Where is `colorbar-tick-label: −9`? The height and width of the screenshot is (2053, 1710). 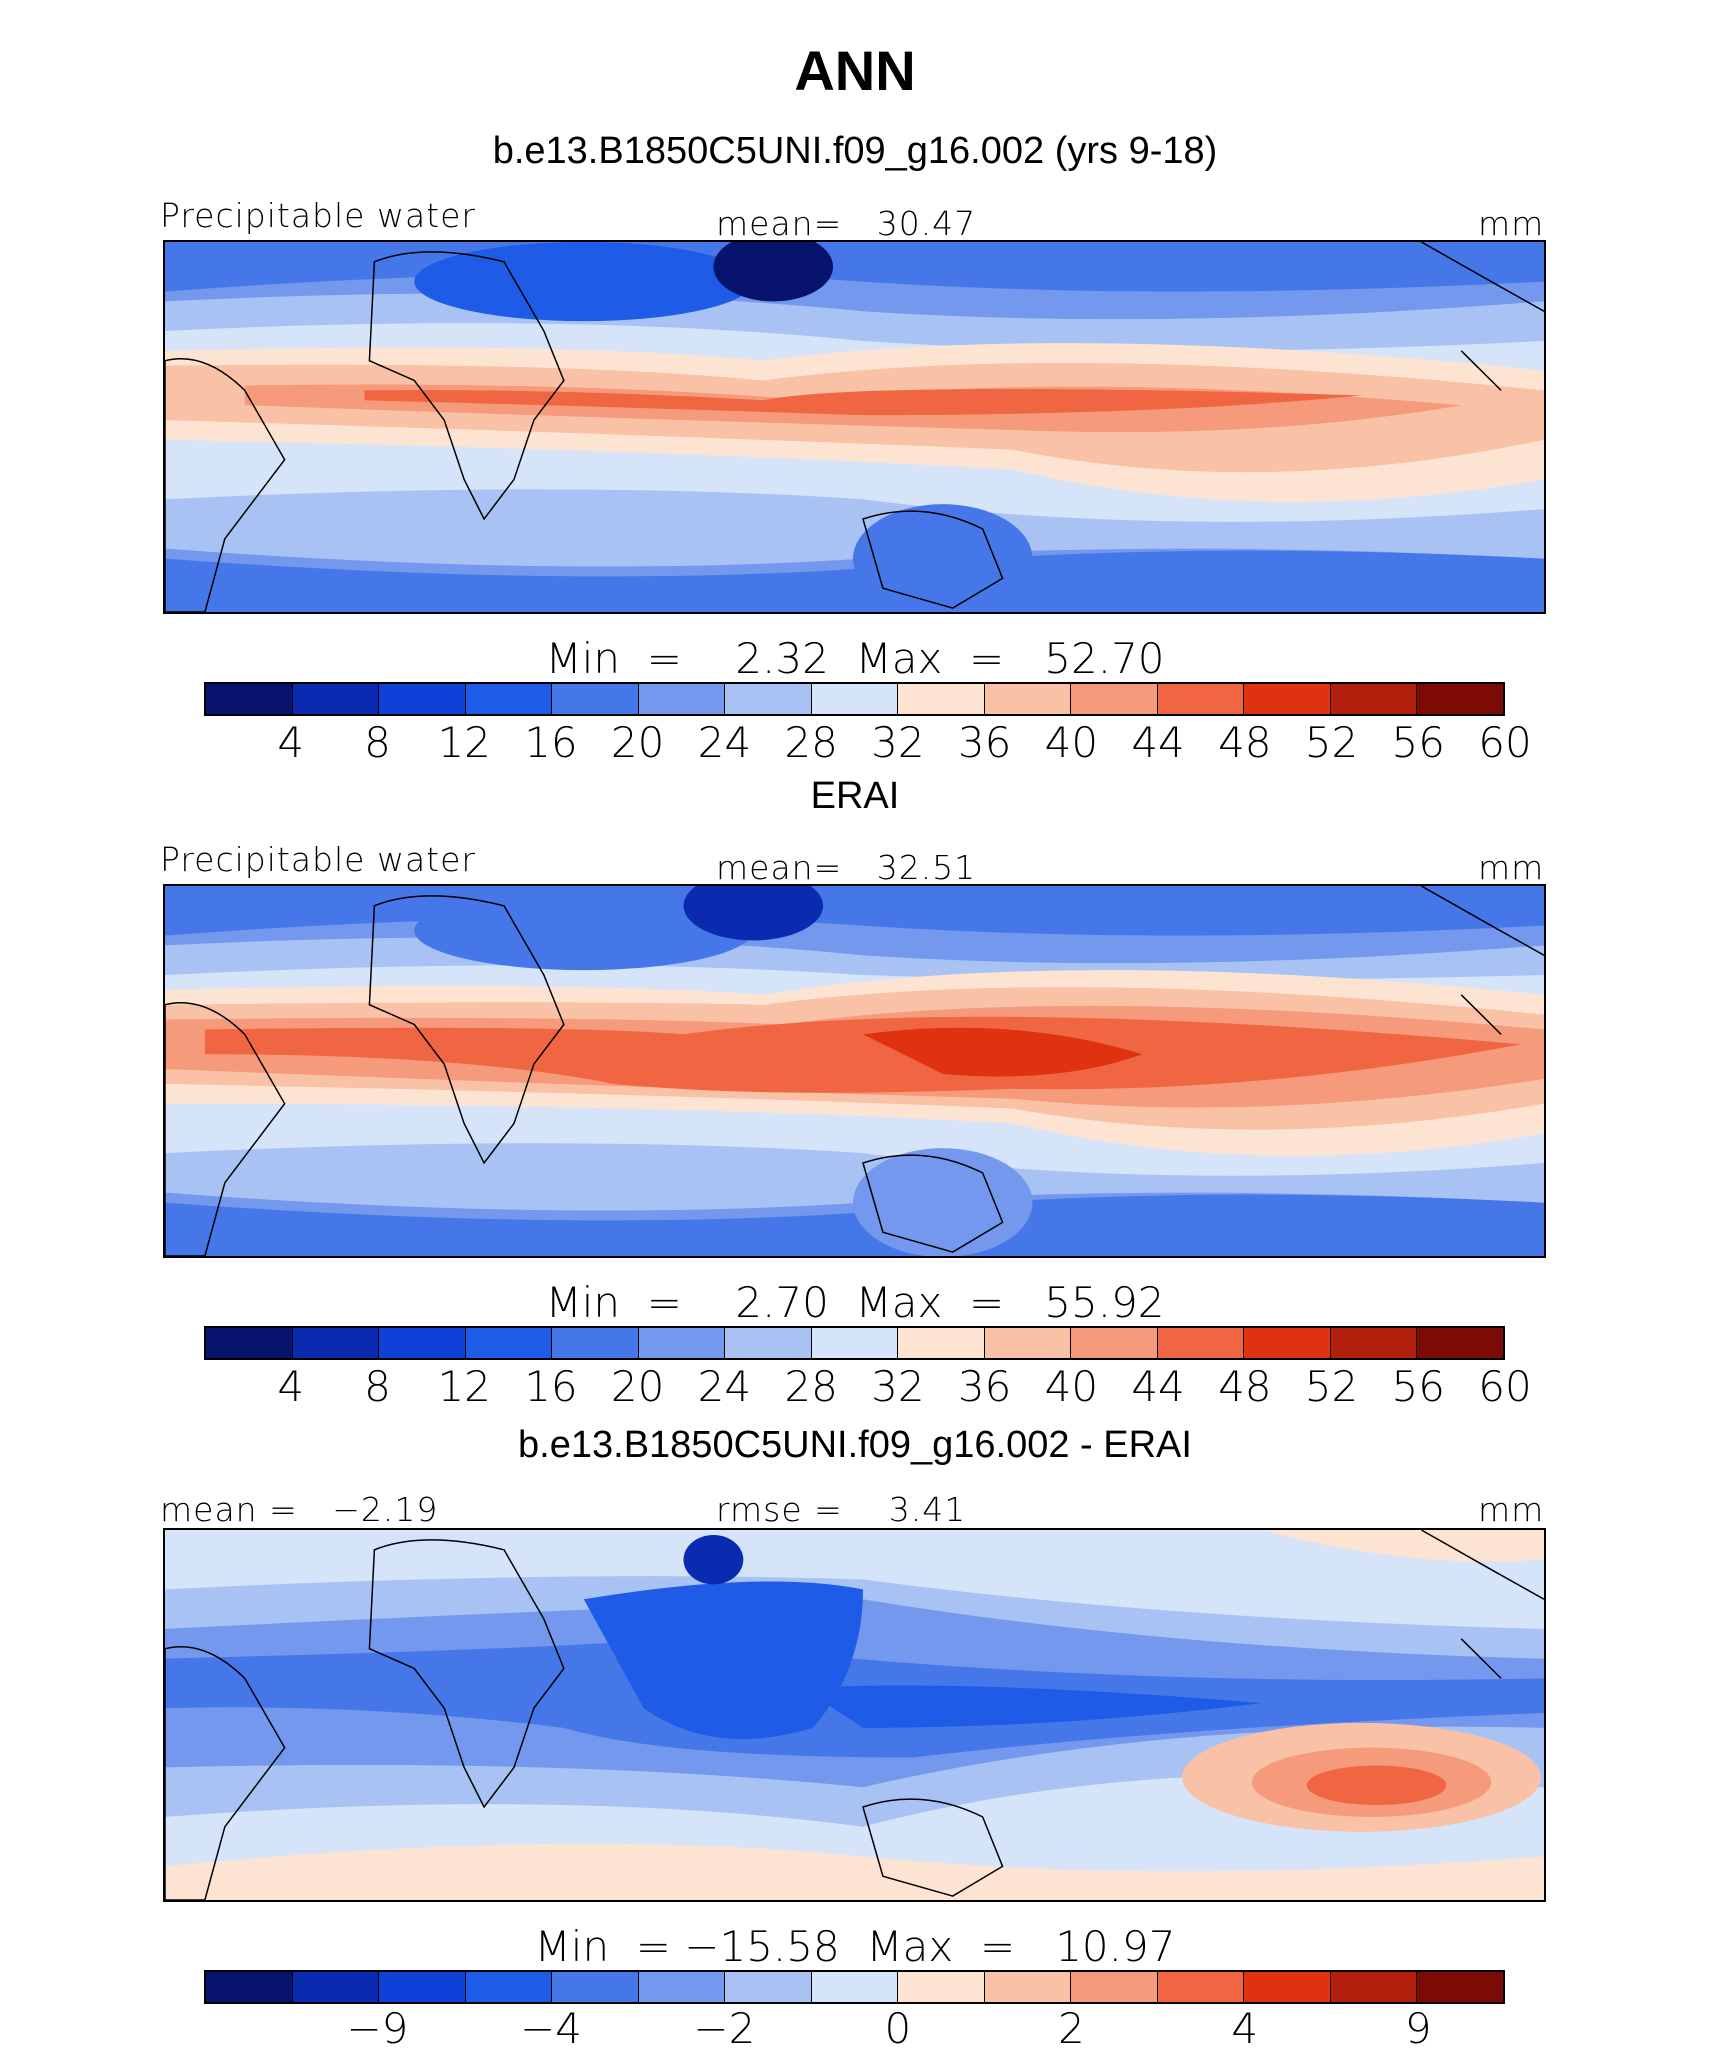 colorbar-tick-label: −9 is located at coordinates (377, 2028).